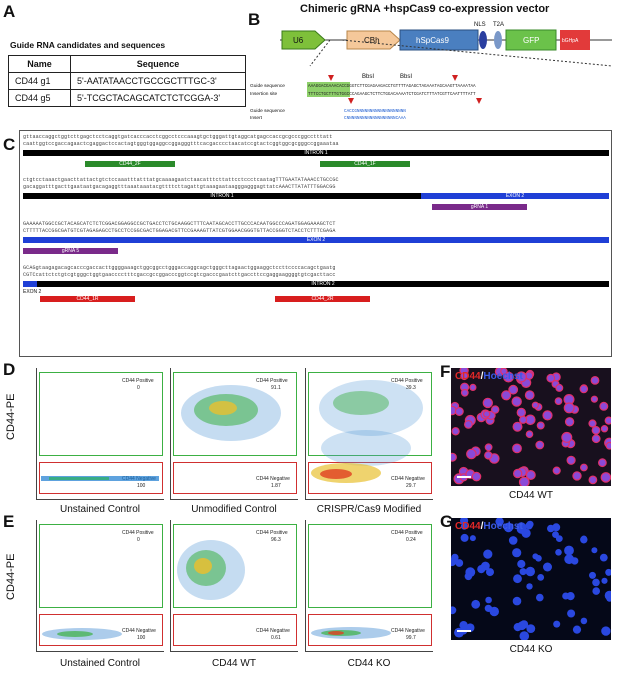 The height and width of the screenshot is (677, 617). I want to click on neg-value: 0.61, so click(276, 638).